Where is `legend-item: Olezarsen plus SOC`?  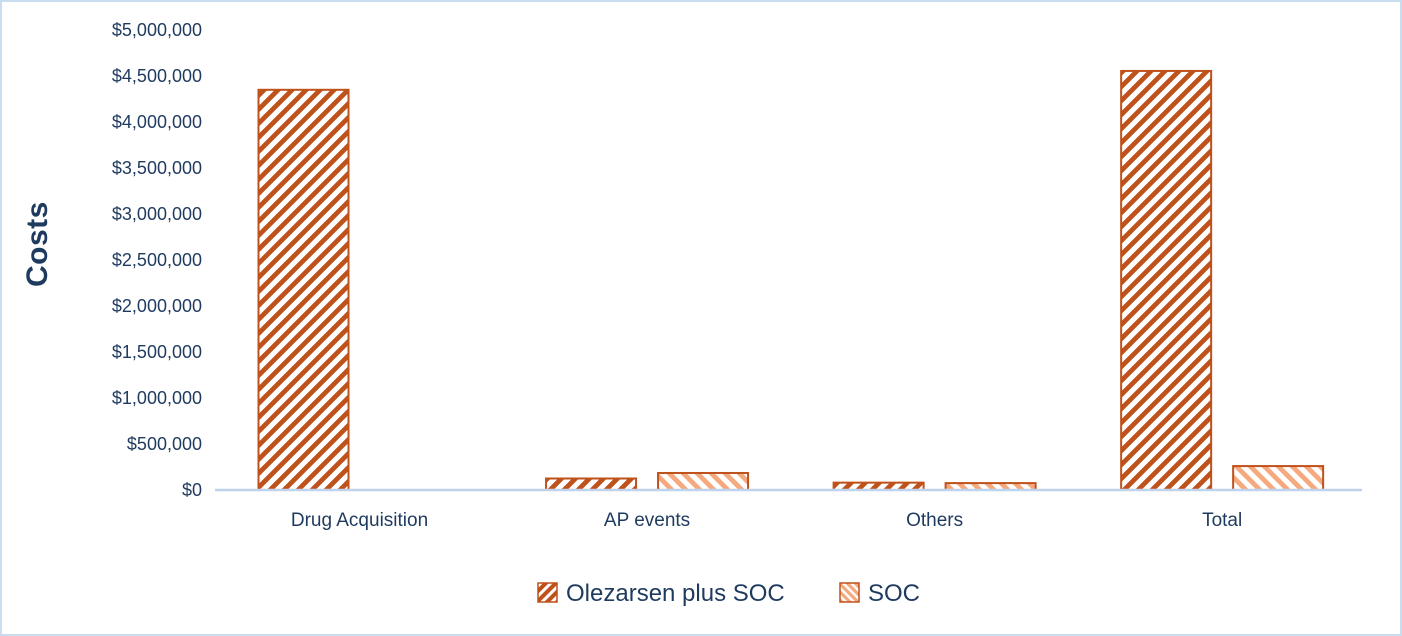
legend-item: Olezarsen plus SOC is located at coordinates (661, 593).